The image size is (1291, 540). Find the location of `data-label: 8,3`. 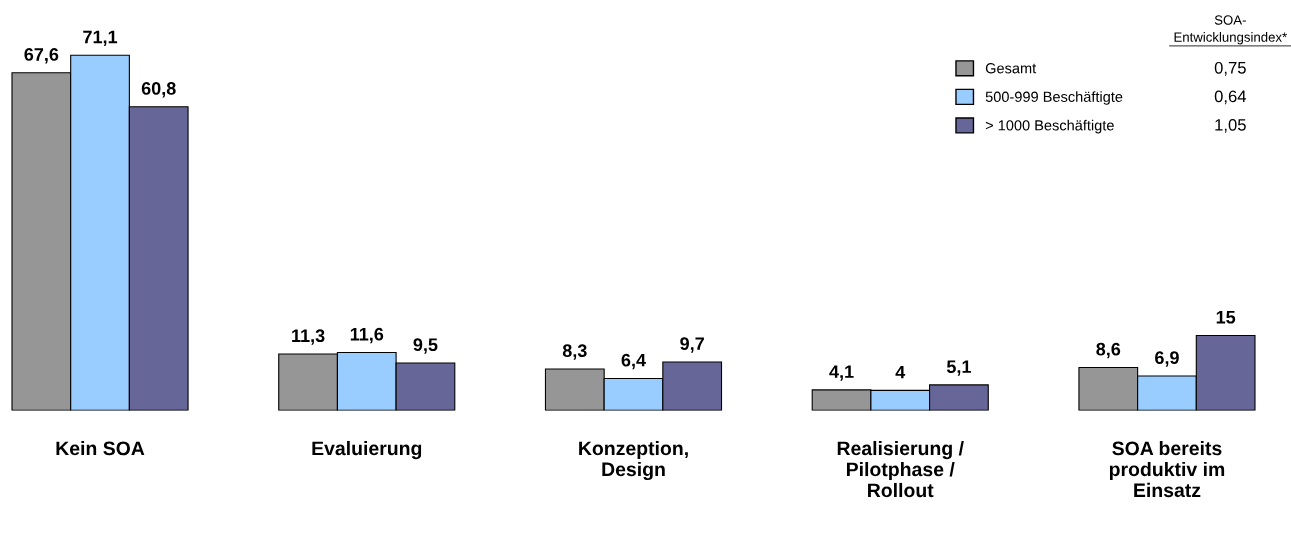

data-label: 8,3 is located at coordinates (574, 352).